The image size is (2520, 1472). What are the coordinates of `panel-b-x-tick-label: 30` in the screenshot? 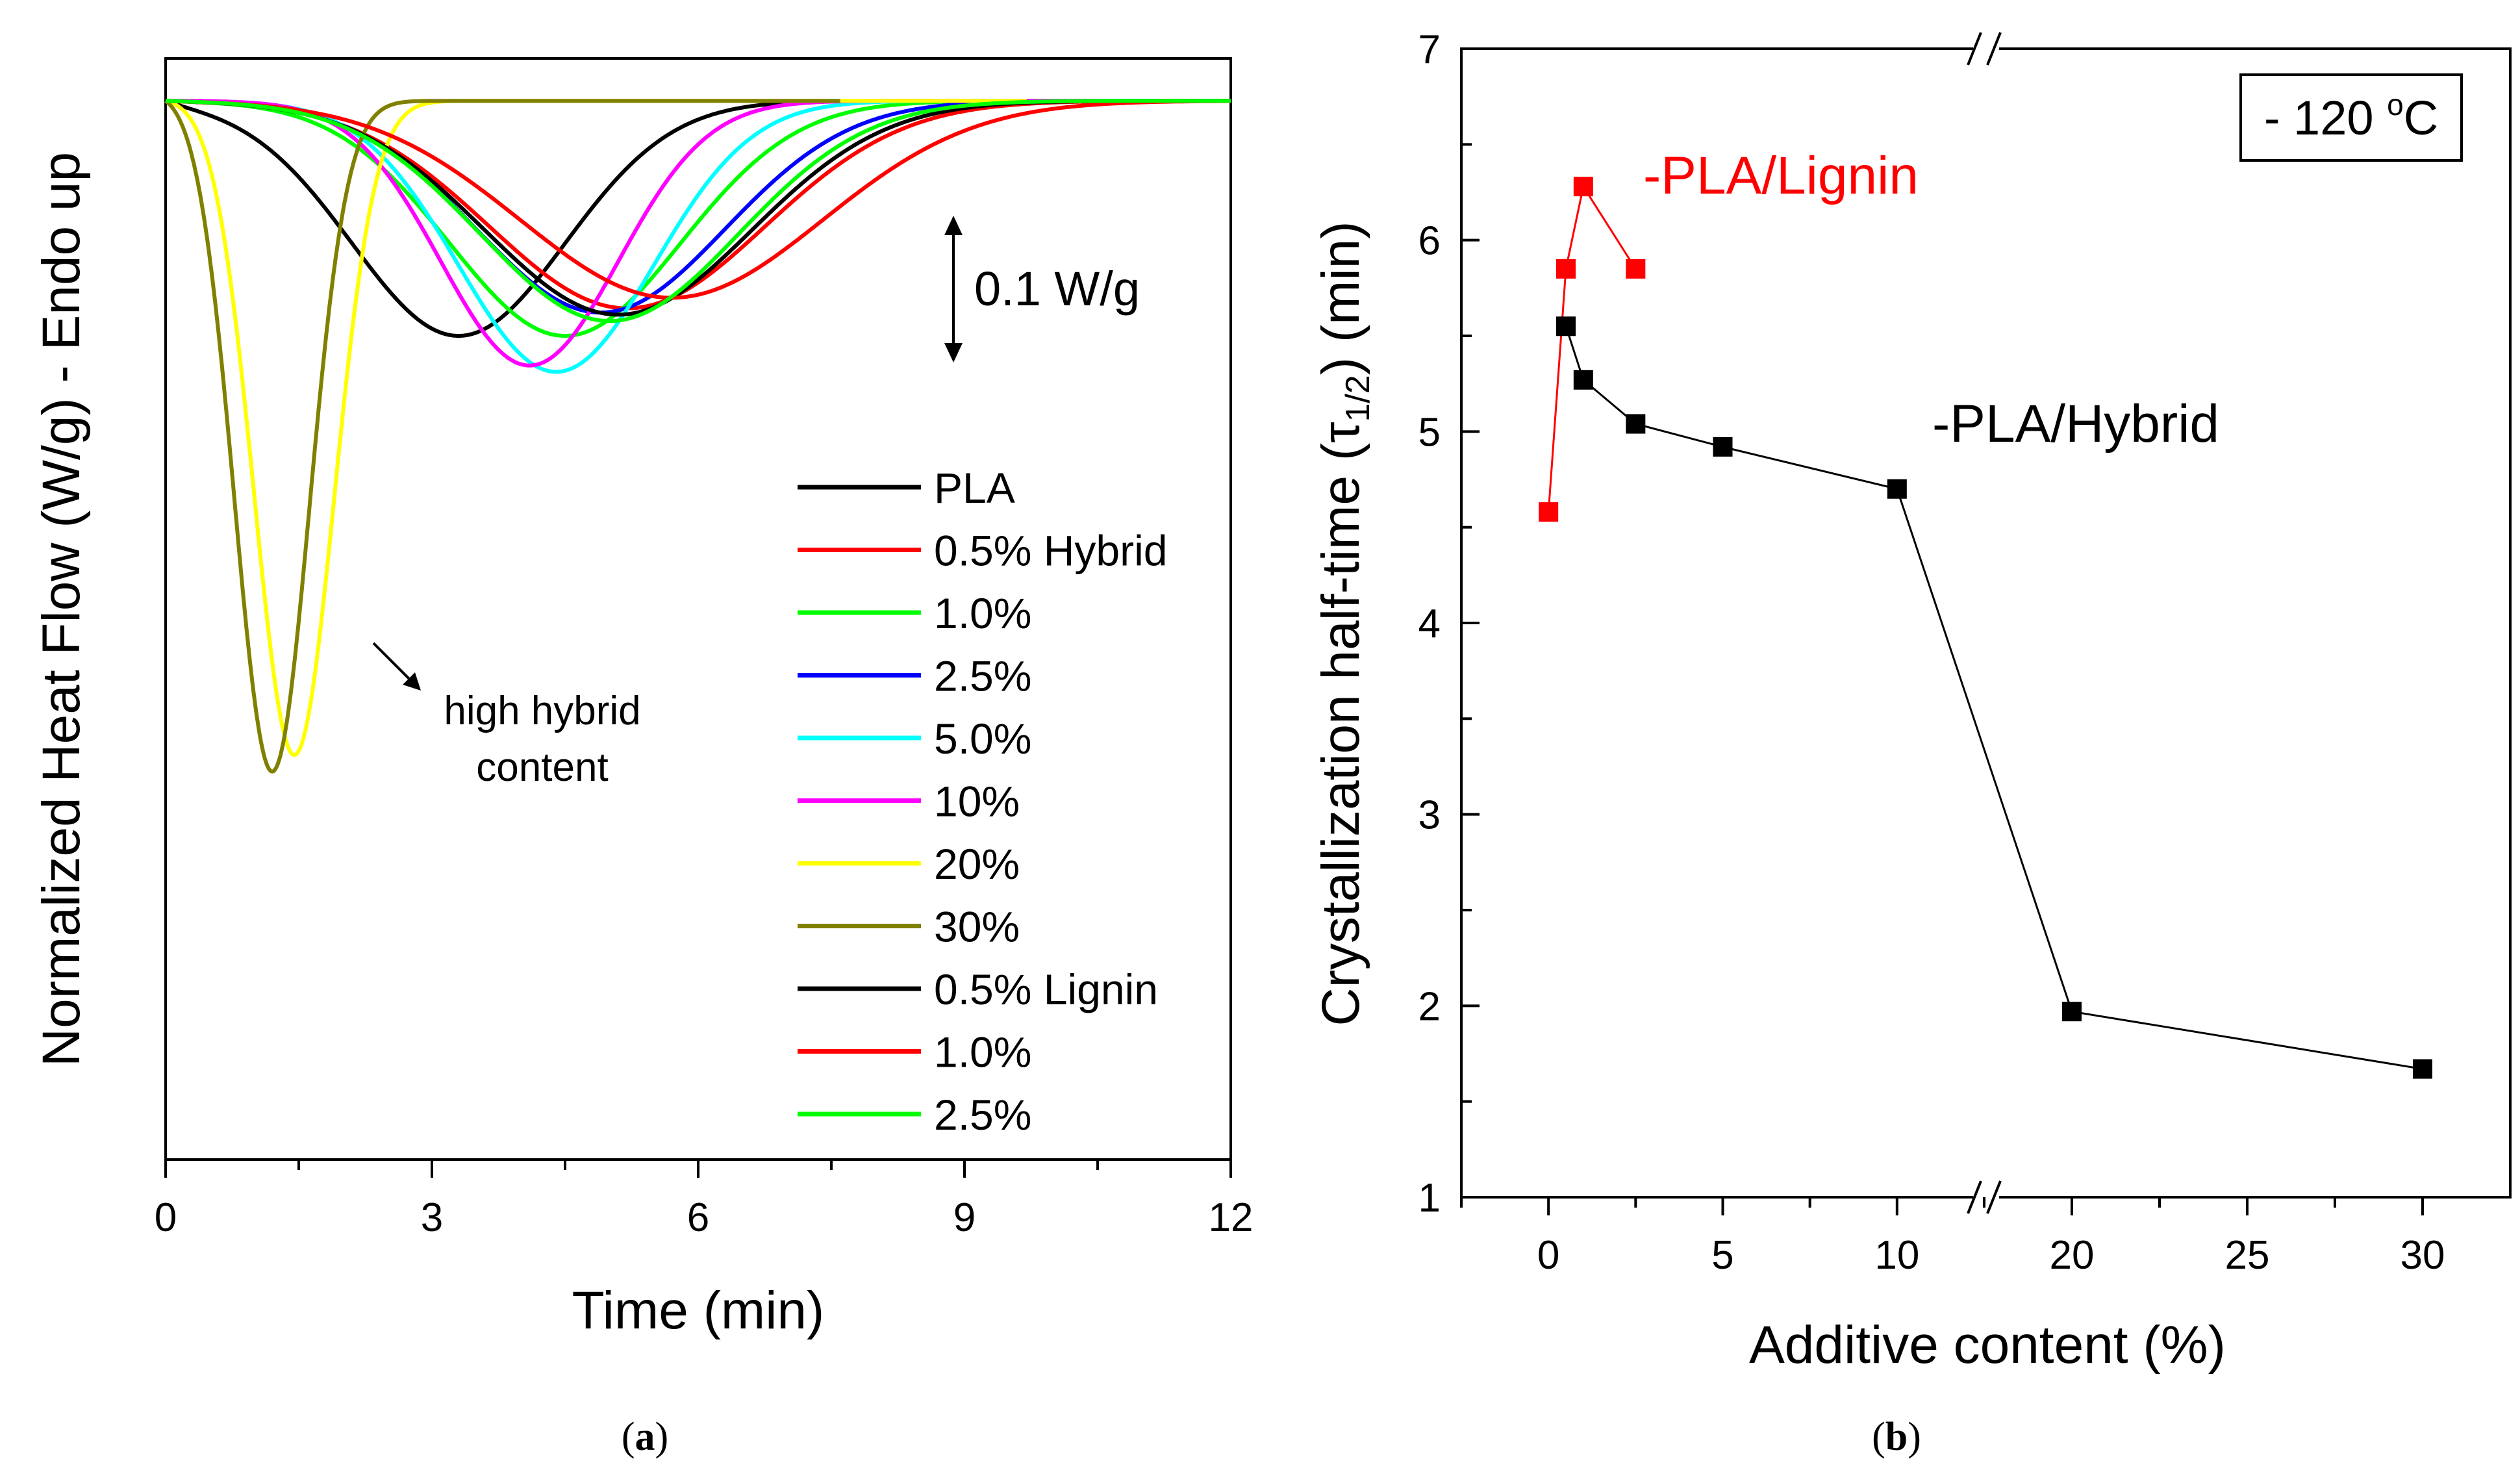 It's located at (2423, 1255).